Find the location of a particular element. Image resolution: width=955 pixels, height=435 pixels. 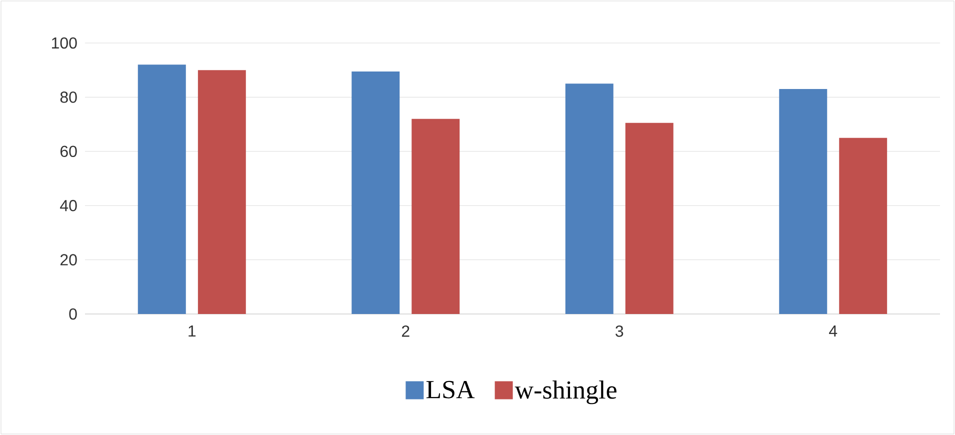

y-tick-label: 80 is located at coordinates (68, 97).